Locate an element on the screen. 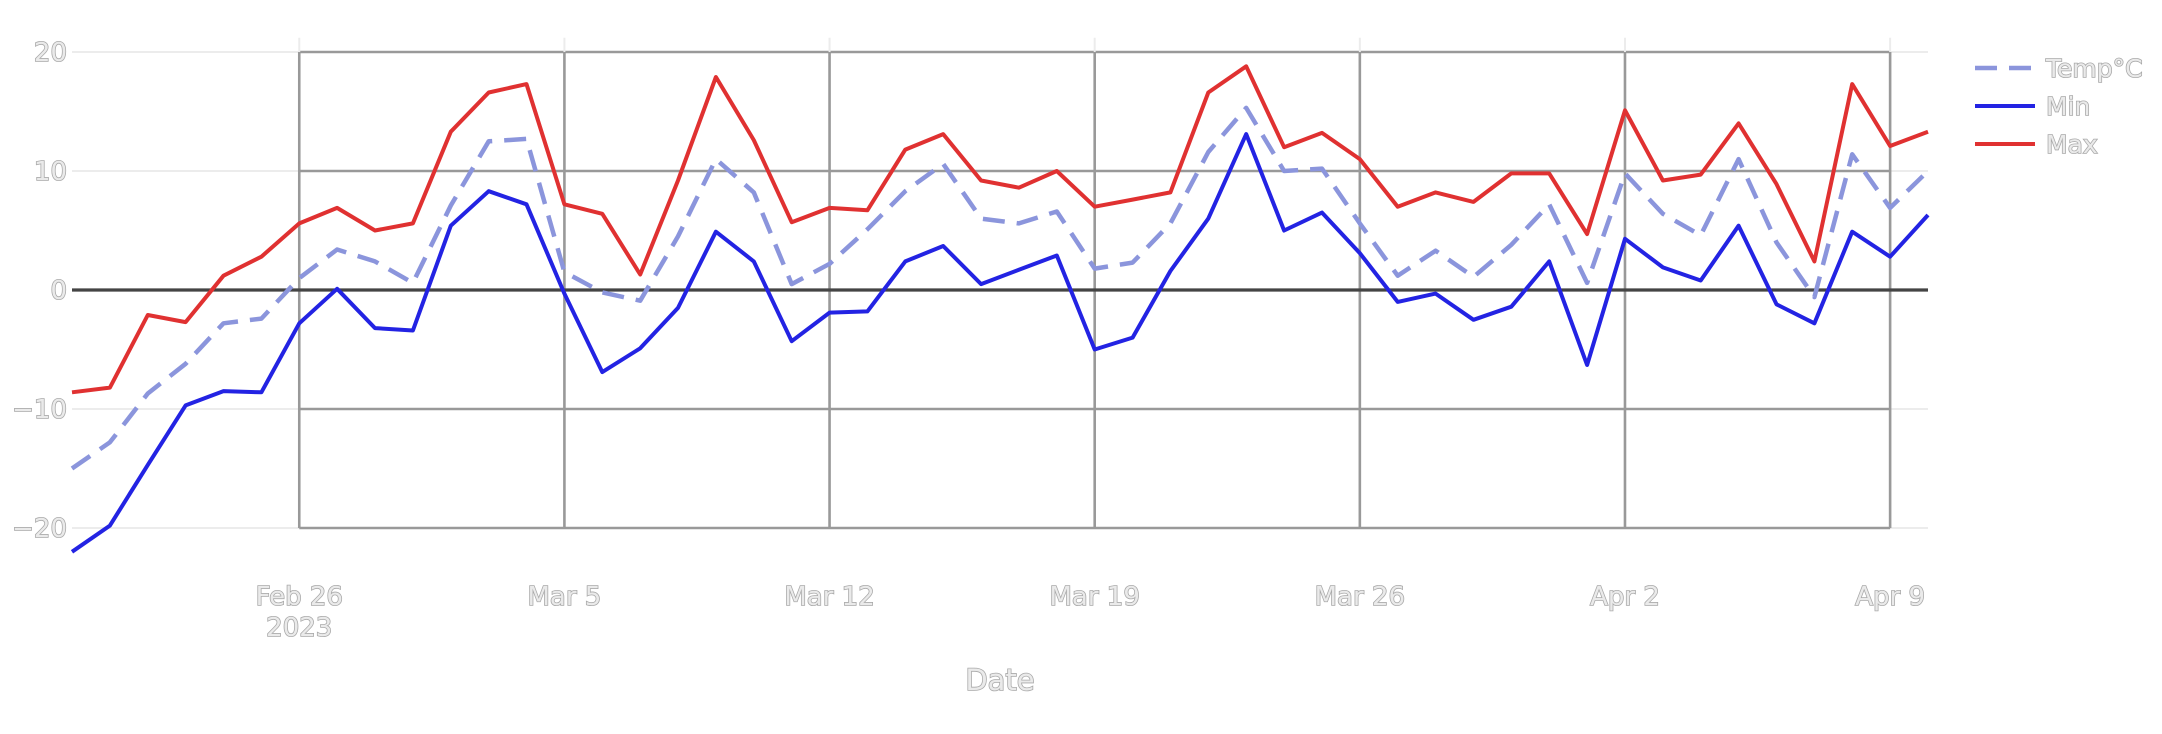 This screenshot has width=2162, height=734. x-axis-title: Date is located at coordinates (999, 680).